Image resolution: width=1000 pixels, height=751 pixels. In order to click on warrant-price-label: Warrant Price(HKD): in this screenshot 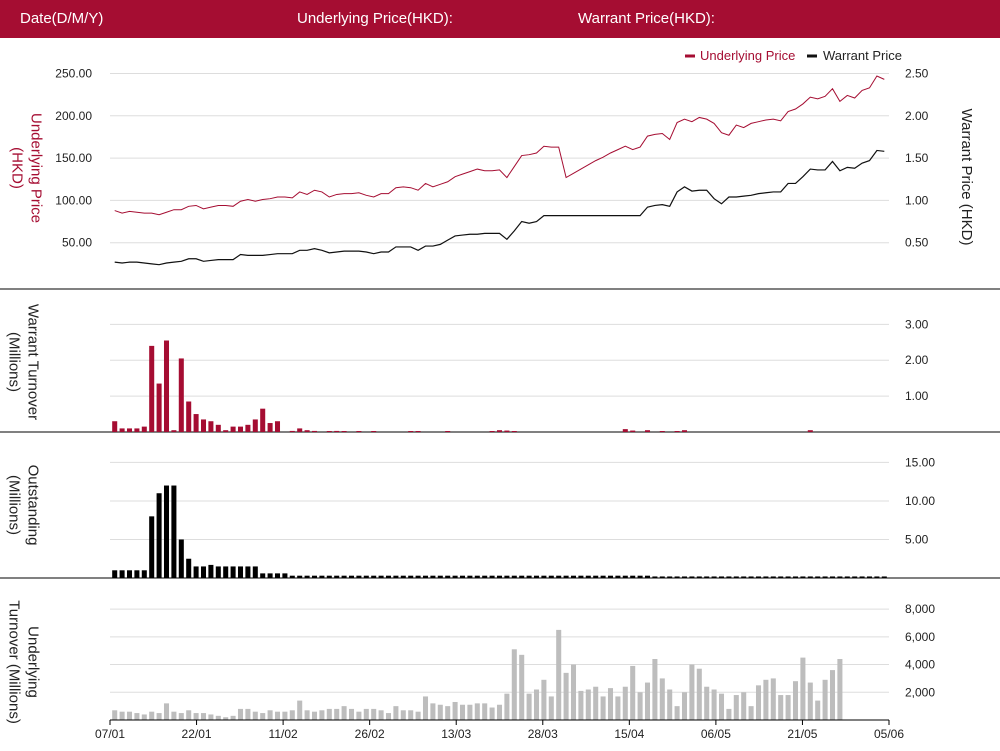, I will do `click(646, 18)`.